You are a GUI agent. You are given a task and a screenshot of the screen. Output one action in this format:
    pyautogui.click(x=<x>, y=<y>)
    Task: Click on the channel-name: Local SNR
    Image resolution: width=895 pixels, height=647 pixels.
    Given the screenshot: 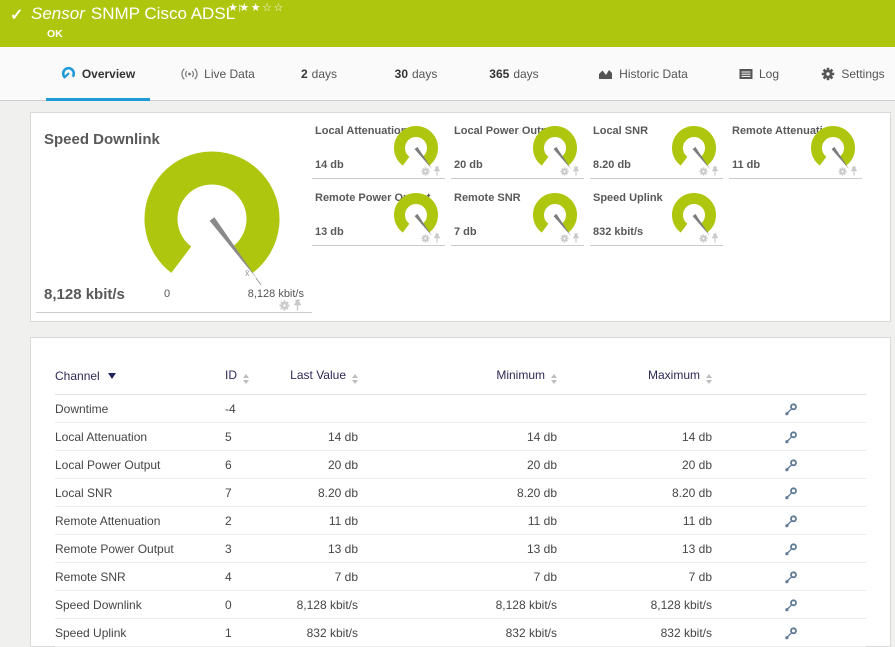 What is the action you would take?
    pyautogui.click(x=140, y=492)
    